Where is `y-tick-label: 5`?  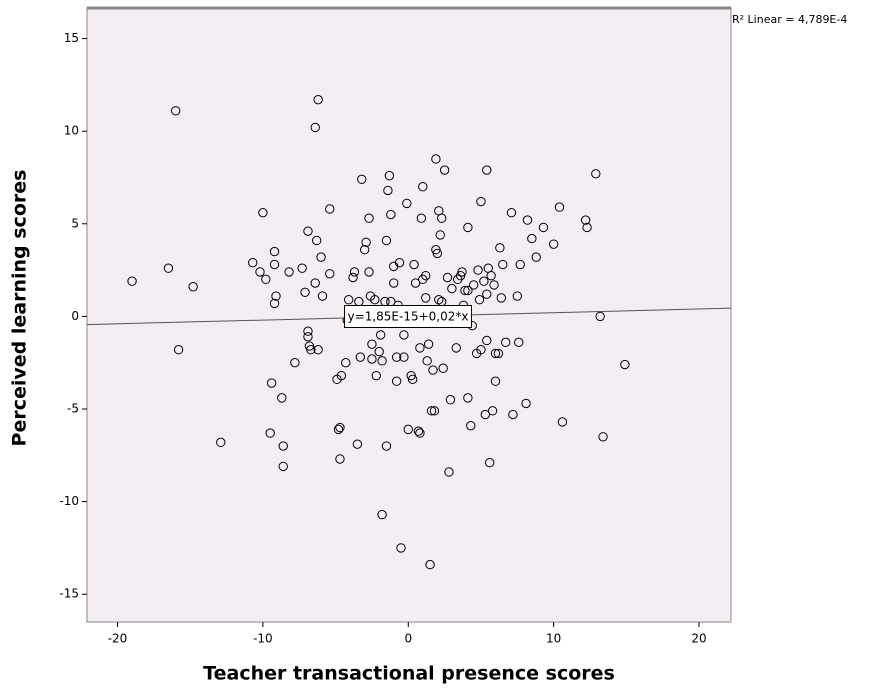
y-tick-label: 5 is located at coordinates (75, 223).